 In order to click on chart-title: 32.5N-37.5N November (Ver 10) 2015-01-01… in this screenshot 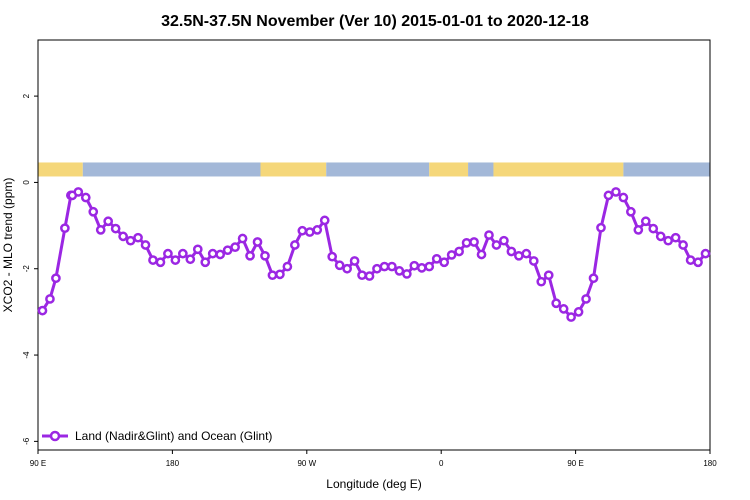, I will do `click(375, 21)`.